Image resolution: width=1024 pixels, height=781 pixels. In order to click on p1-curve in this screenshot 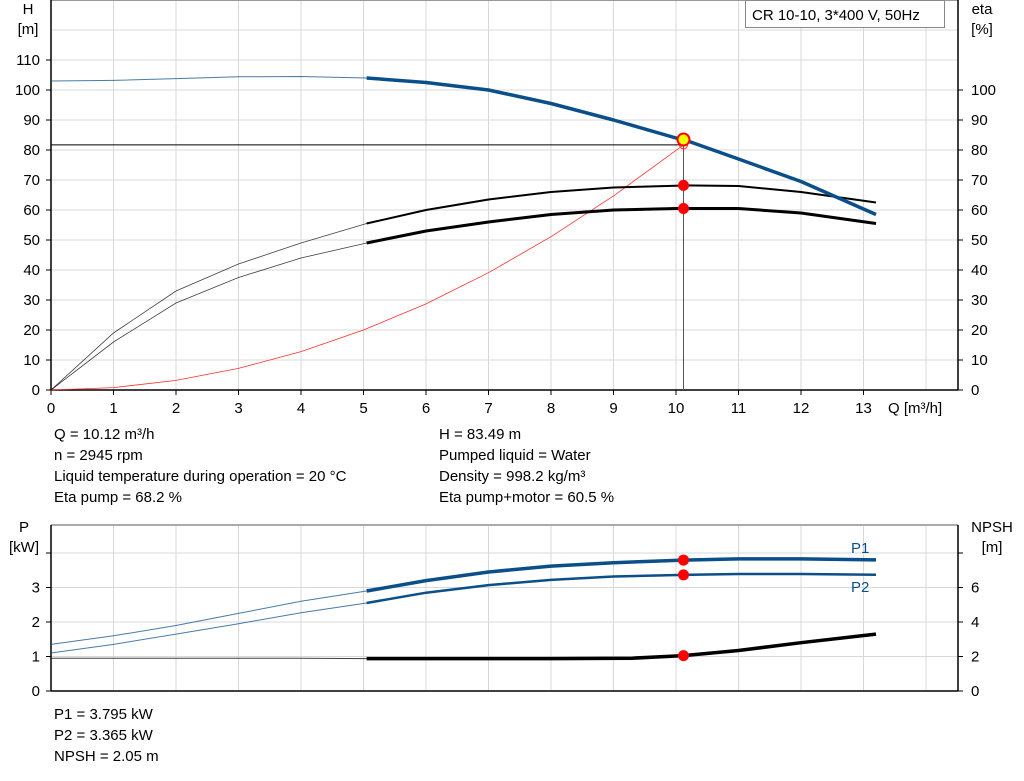, I will do `click(621, 575)`.